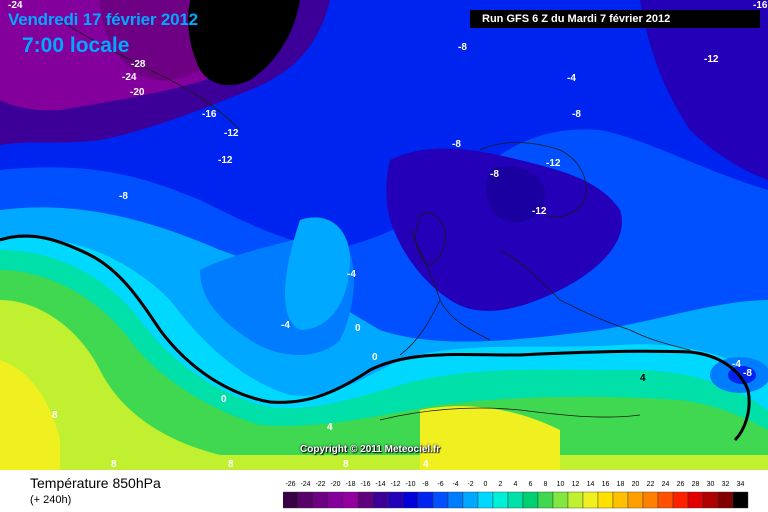 This screenshot has height=512, width=768. What do you see at coordinates (317, 273) in the screenshot?
I see `atlantic-tongue-core` at bounding box center [317, 273].